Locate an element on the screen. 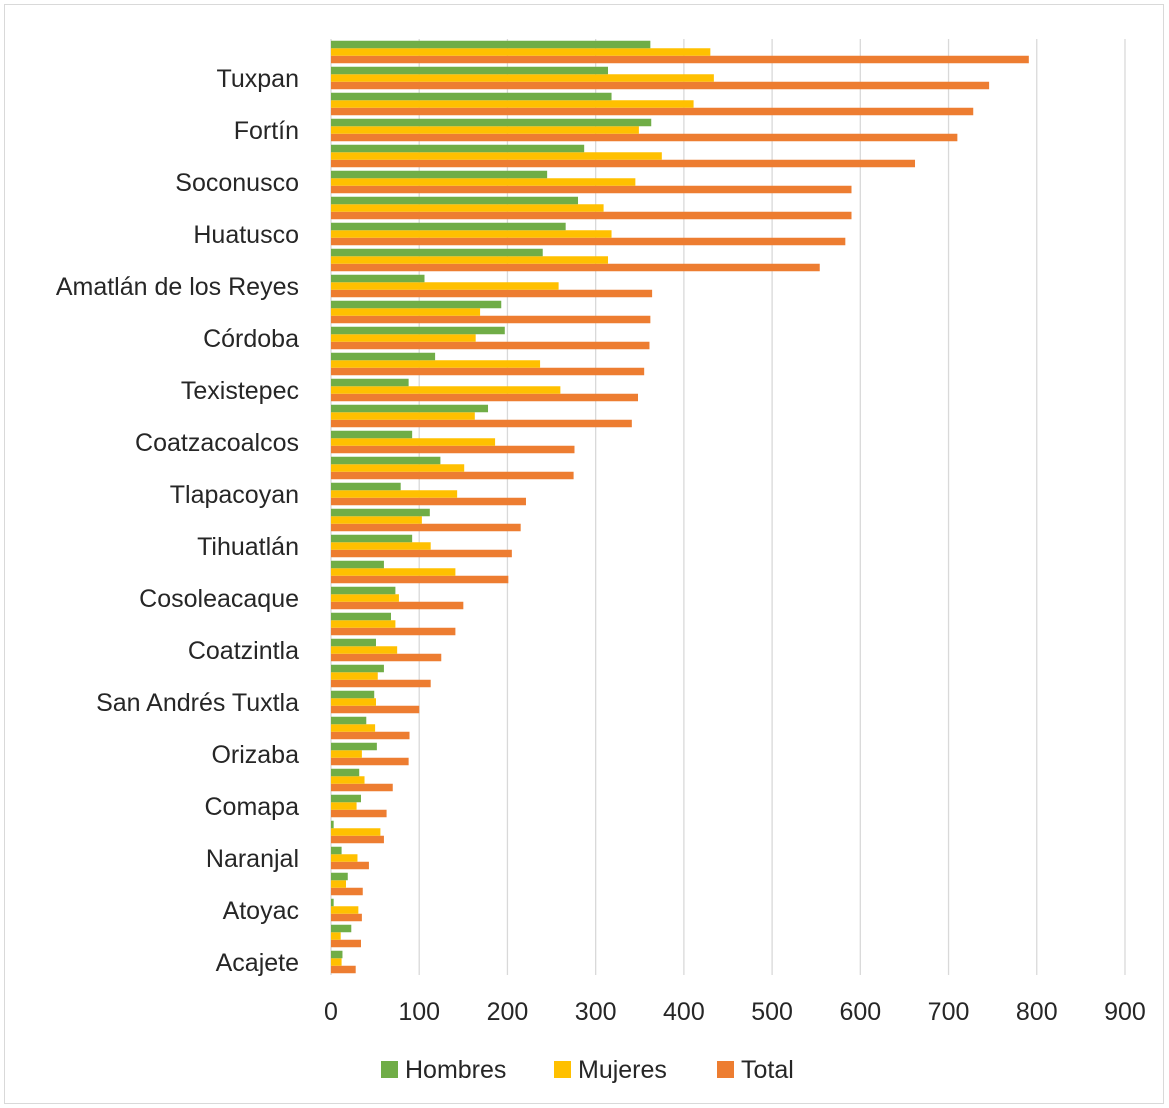  category-label: San Andrés Tuxtla is located at coordinates (197, 703).